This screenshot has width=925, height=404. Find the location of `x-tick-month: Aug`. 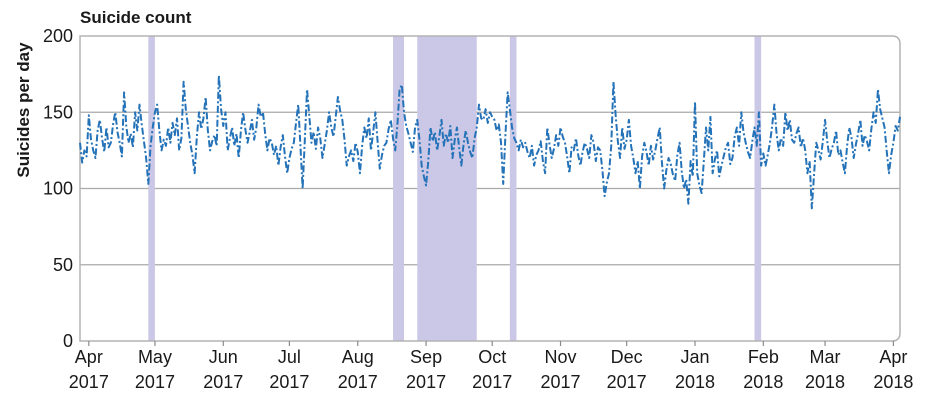

x-tick-month: Aug is located at coordinates (358, 357).